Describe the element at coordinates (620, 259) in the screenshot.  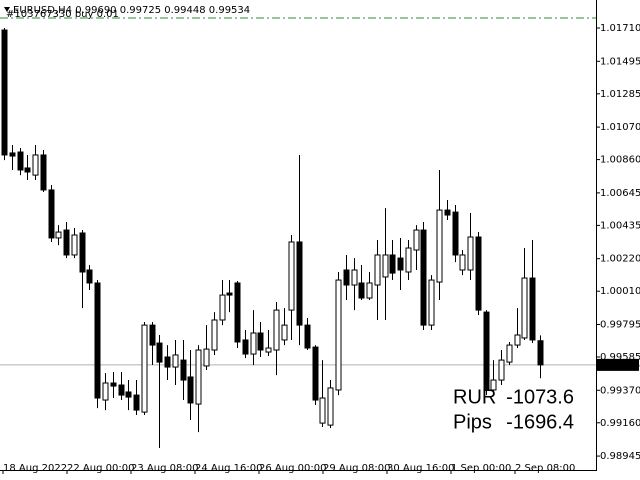
I see `y-tick-label: 1.00220` at that location.